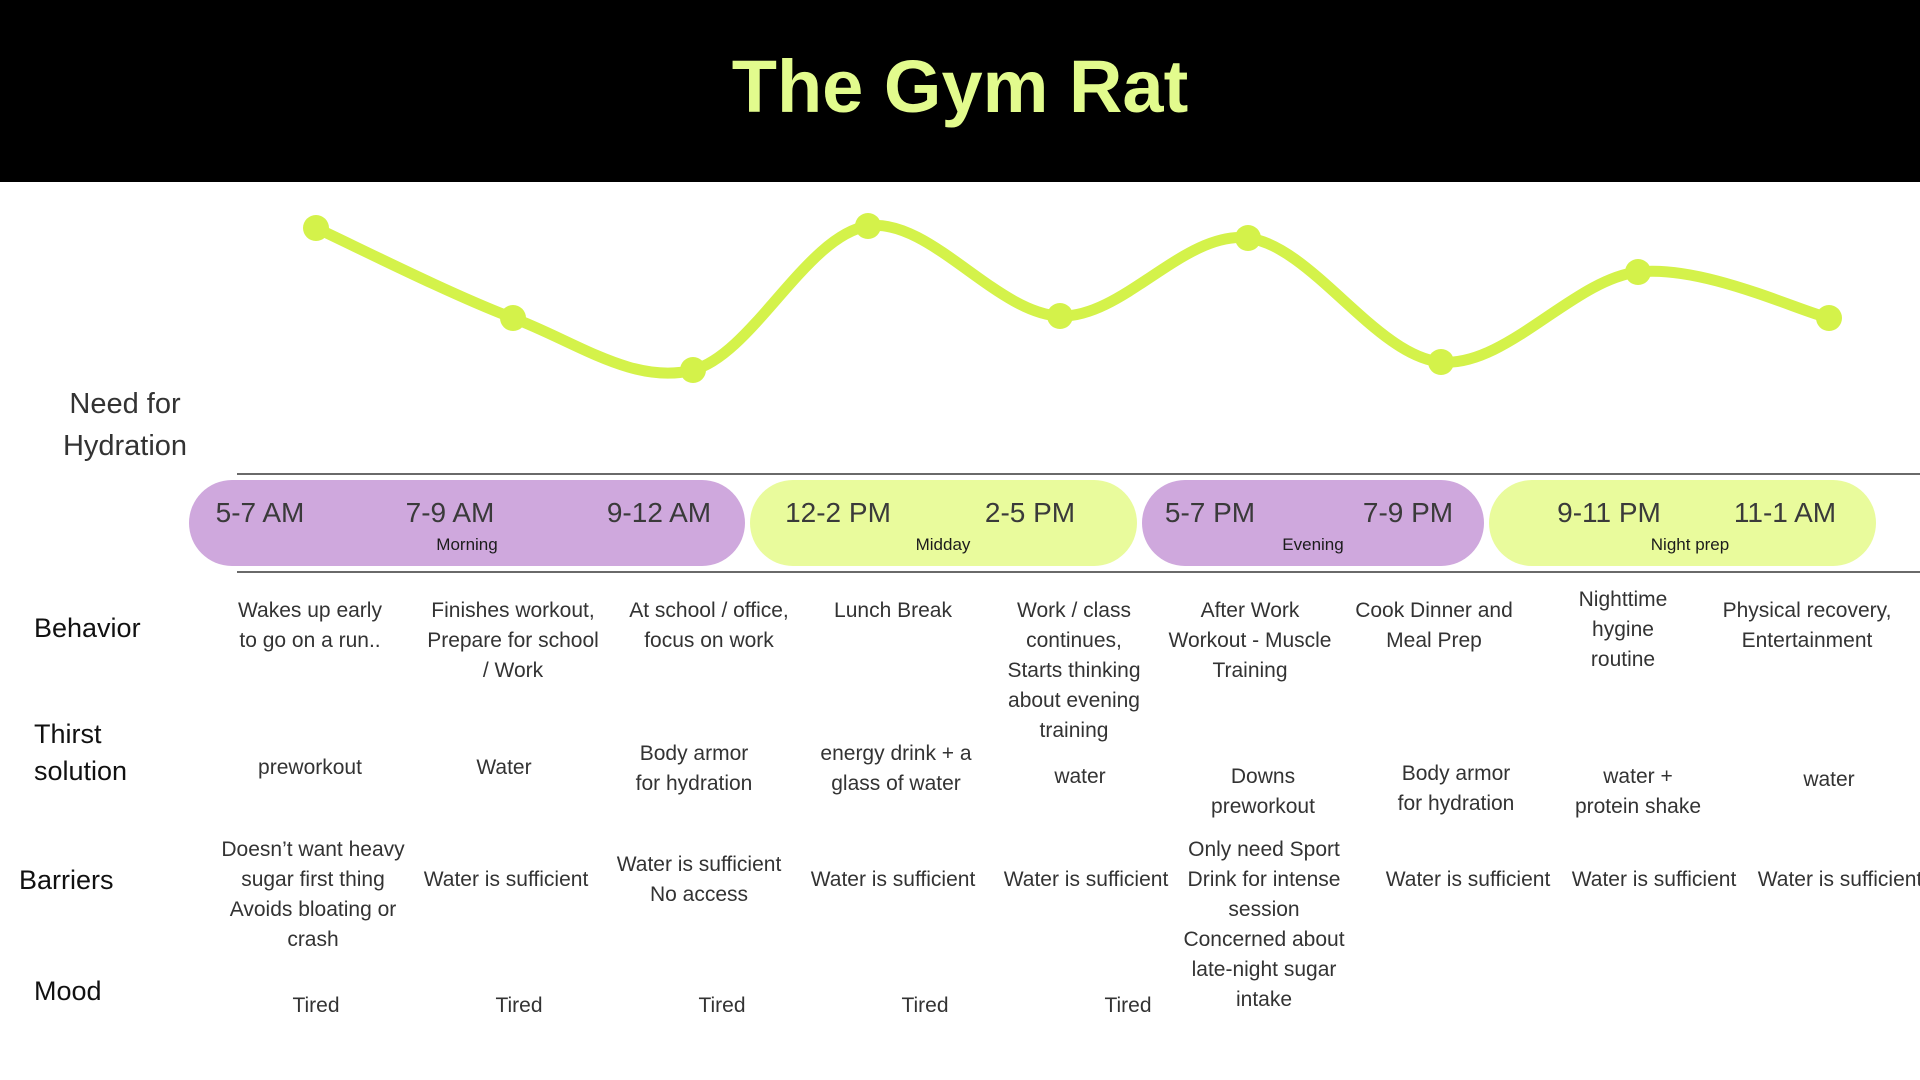 The height and width of the screenshot is (1080, 1920). Describe the element at coordinates (467, 544) in the screenshot. I see `period-label-morning: Morning` at that location.